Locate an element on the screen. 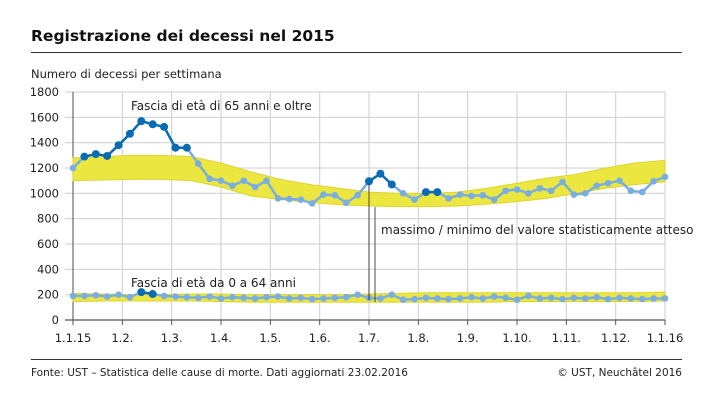 Image resolution: width=713 pixels, height=403 pixels. x-tick-label: 1.12. is located at coordinates (615, 338).